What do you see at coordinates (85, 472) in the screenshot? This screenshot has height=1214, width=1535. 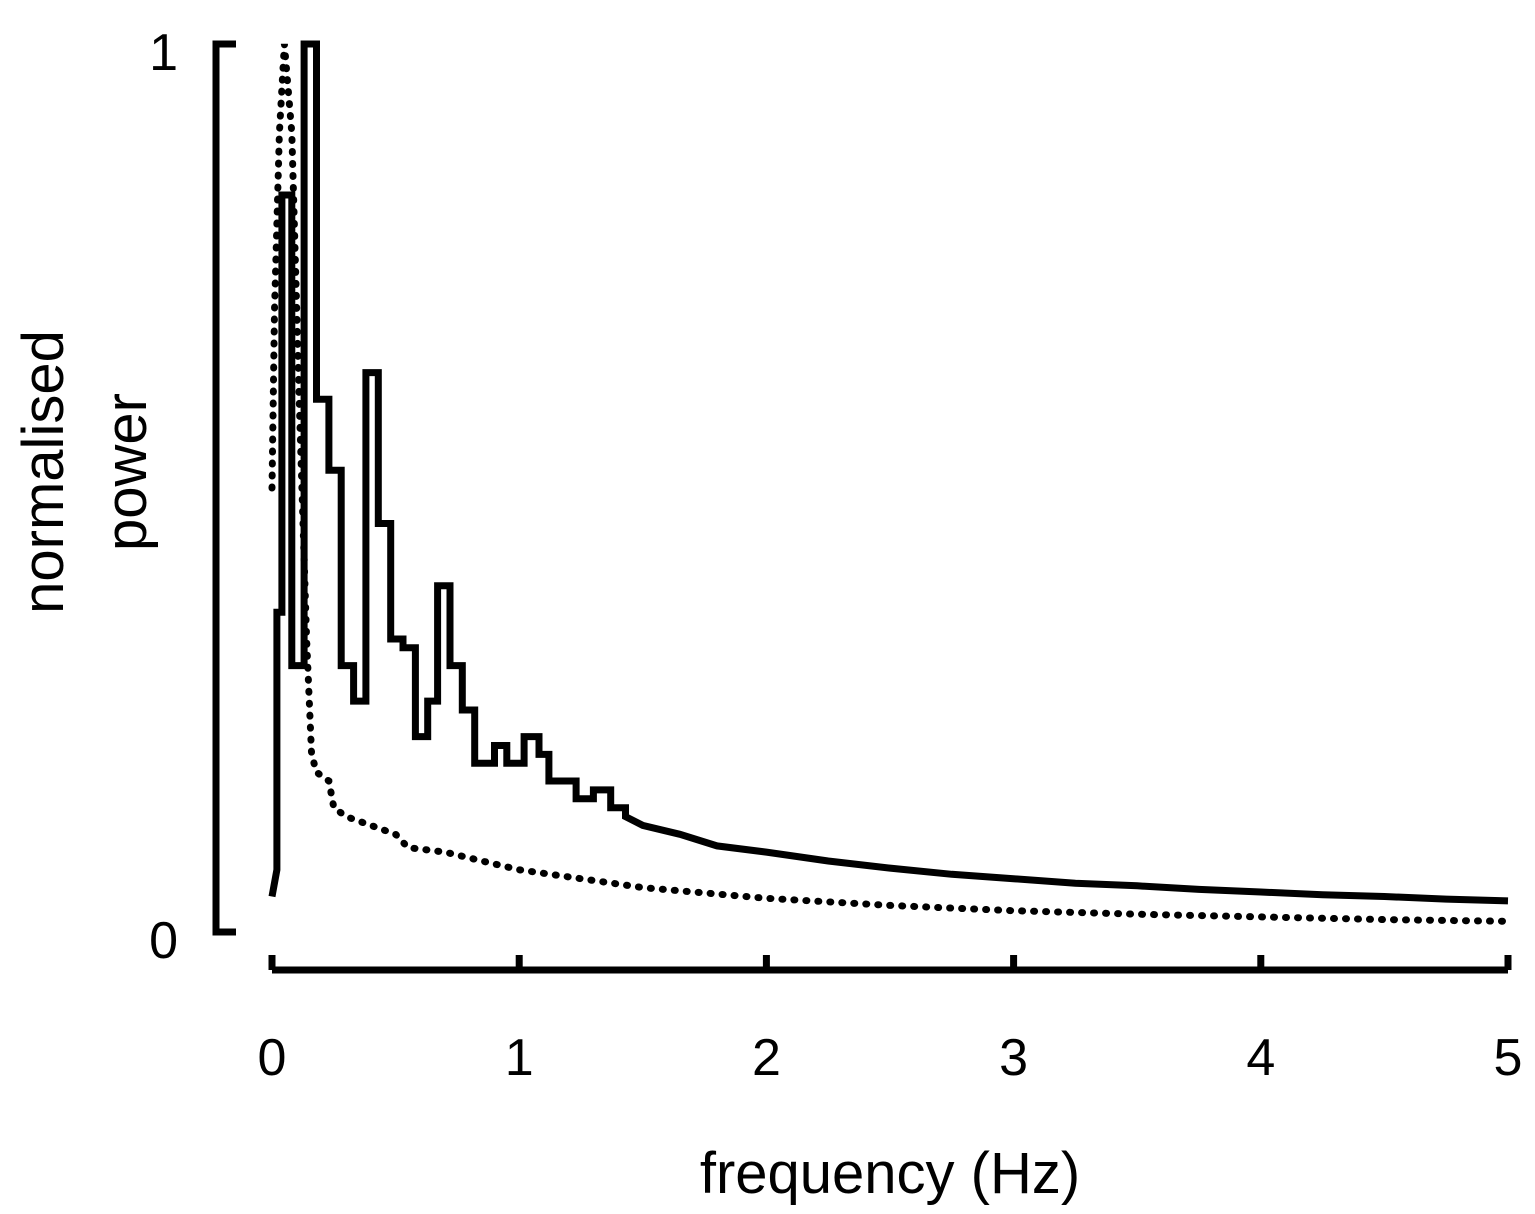 I see `y-axis-title: normalised power` at bounding box center [85, 472].